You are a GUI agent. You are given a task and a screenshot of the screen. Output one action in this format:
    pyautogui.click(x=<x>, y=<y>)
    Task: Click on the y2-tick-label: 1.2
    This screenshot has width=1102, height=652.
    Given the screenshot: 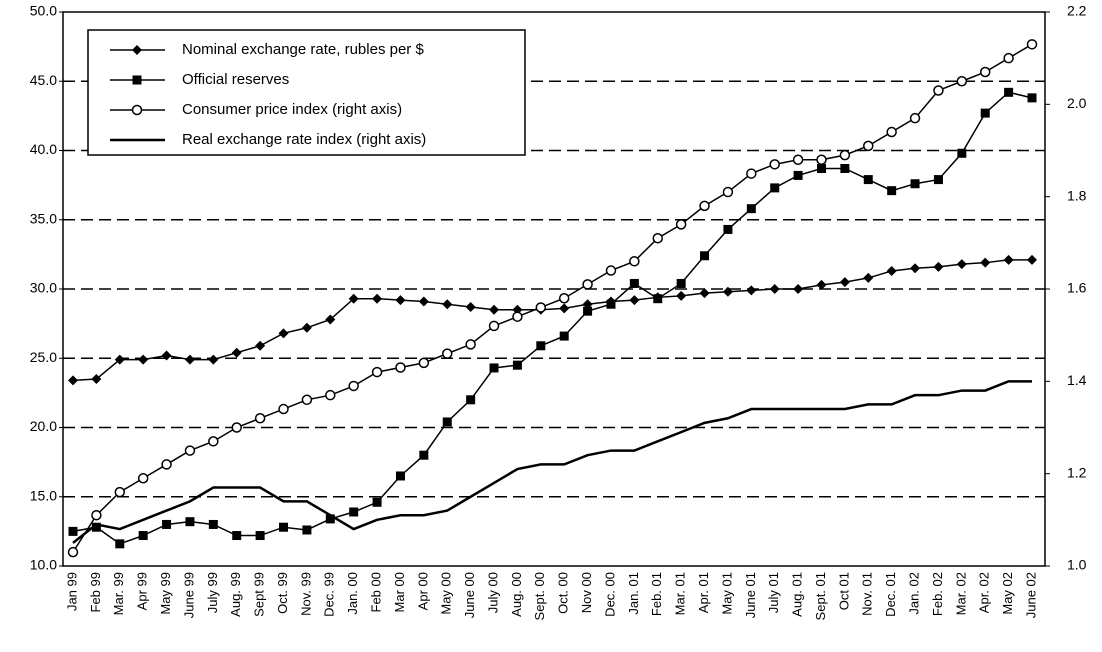 What is the action you would take?
    pyautogui.click(x=1077, y=472)
    